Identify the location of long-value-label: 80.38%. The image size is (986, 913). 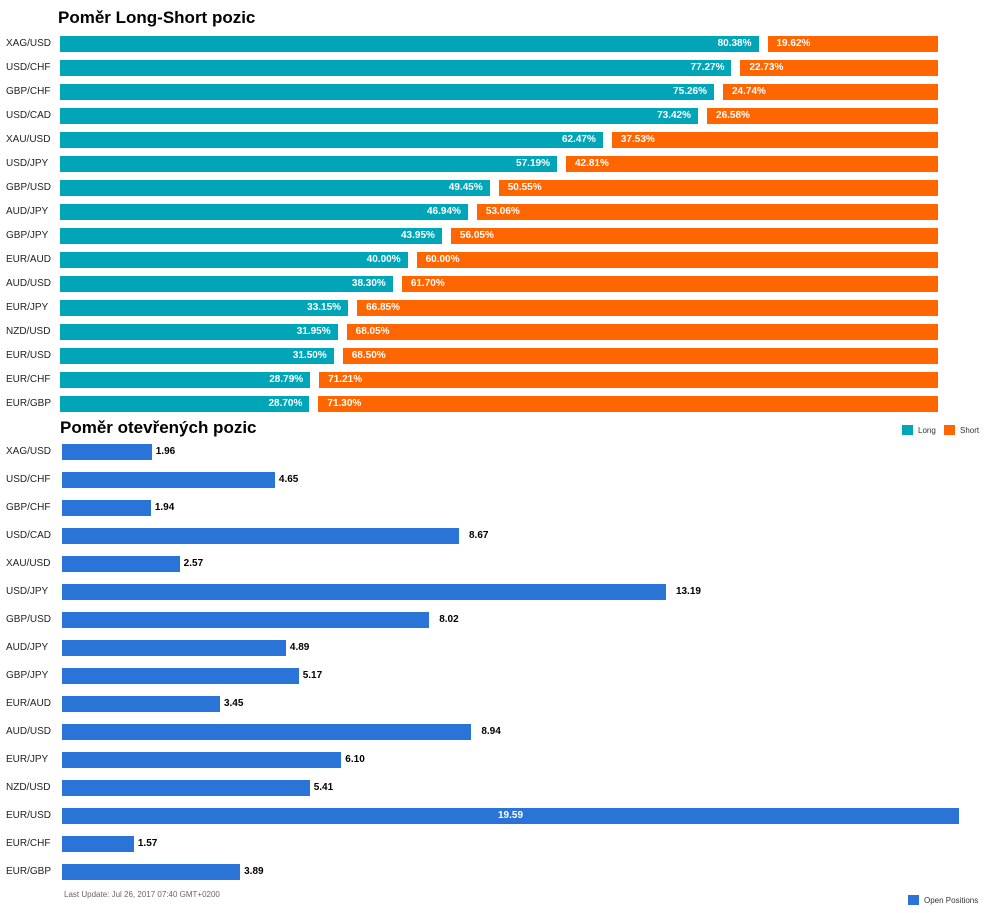
(734, 43).